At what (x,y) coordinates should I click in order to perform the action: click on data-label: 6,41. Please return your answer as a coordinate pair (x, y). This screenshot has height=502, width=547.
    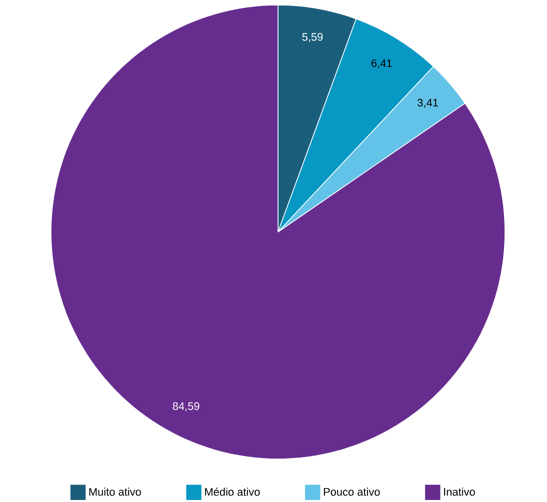
    Looking at the image, I should click on (382, 63).